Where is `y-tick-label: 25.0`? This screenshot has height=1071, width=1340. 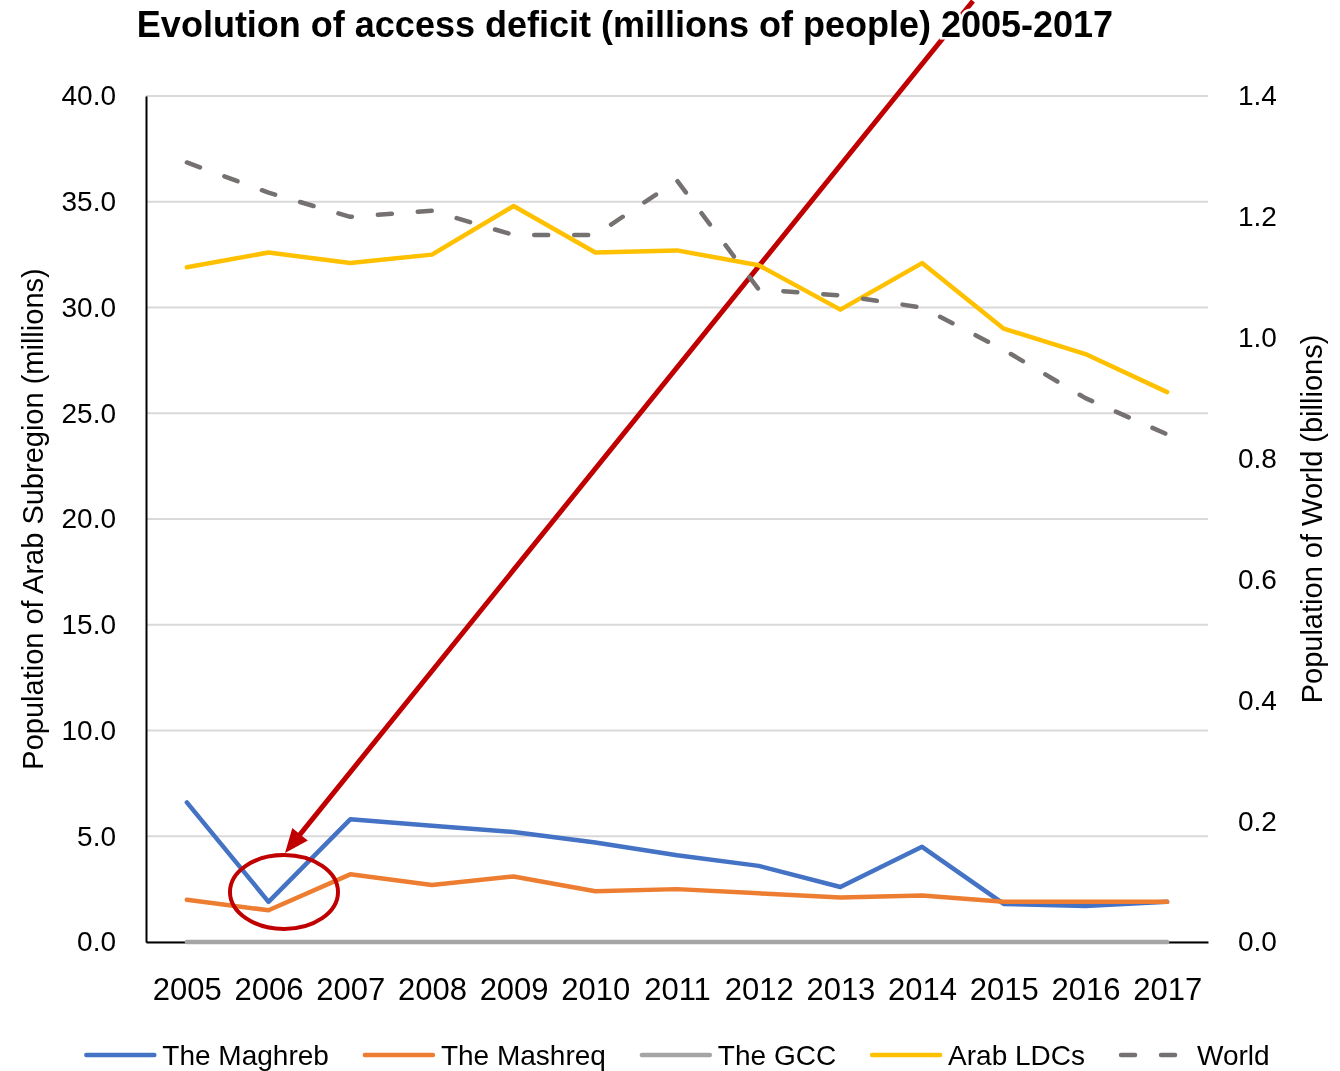 y-tick-label: 25.0 is located at coordinates (88, 413).